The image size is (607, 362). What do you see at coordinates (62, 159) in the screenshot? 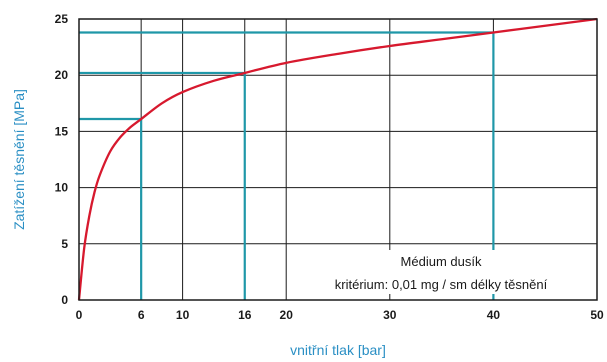
I see `y-tick-labels: 0 5 10 15 20 25` at bounding box center [62, 159].